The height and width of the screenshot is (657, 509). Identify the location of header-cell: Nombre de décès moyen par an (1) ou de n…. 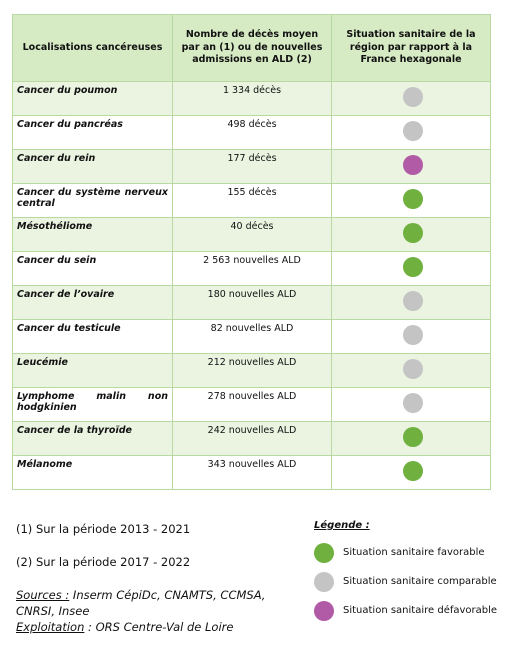
(252, 48).